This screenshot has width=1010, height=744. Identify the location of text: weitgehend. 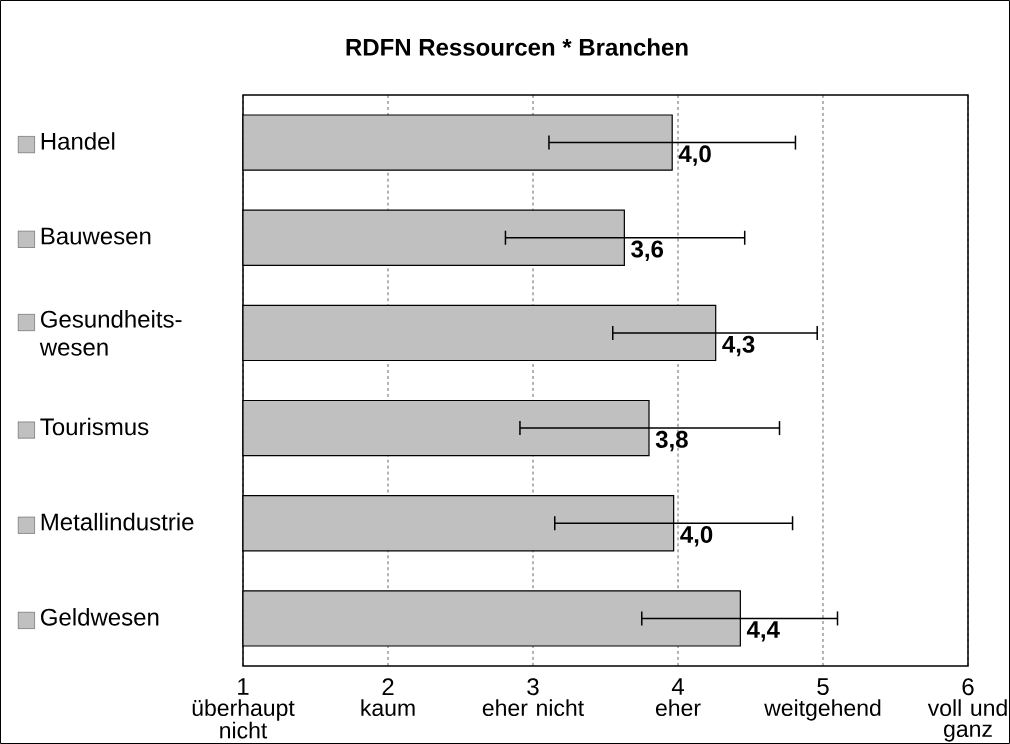
(822, 710).